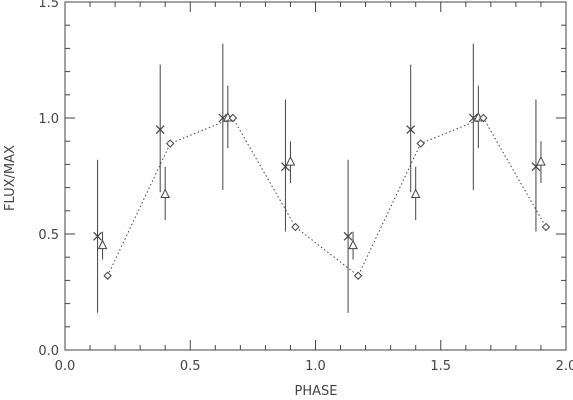  I want to click on y-tick-label: 0.5, so click(48, 235).